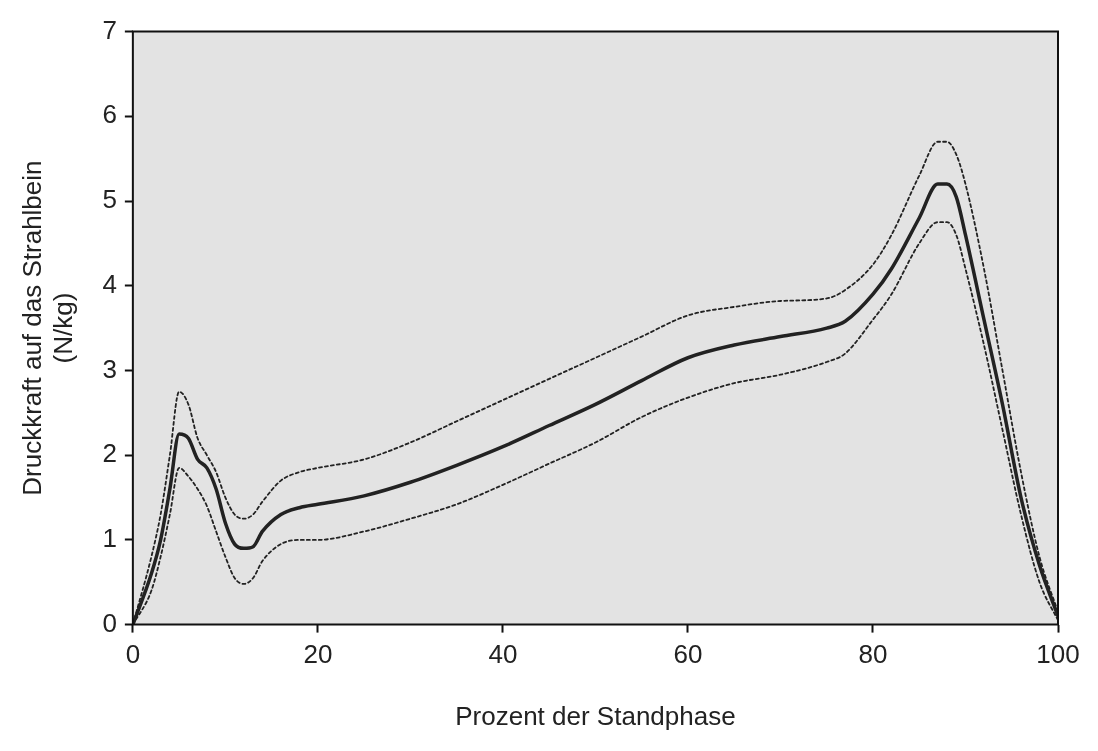 The height and width of the screenshot is (751, 1098). I want to click on y-tick-label: 2, so click(109, 453).